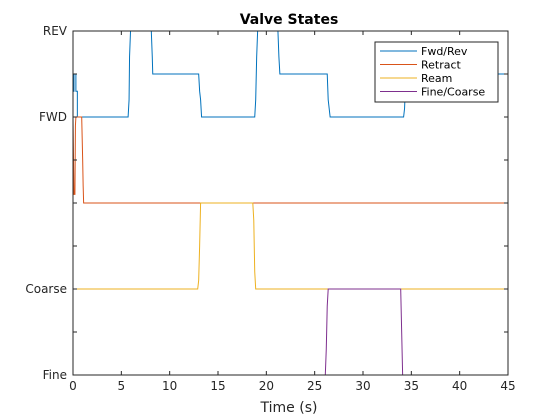 The image size is (560, 420). Describe the element at coordinates (507, 386) in the screenshot. I see `x-tick-label: 45` at that location.